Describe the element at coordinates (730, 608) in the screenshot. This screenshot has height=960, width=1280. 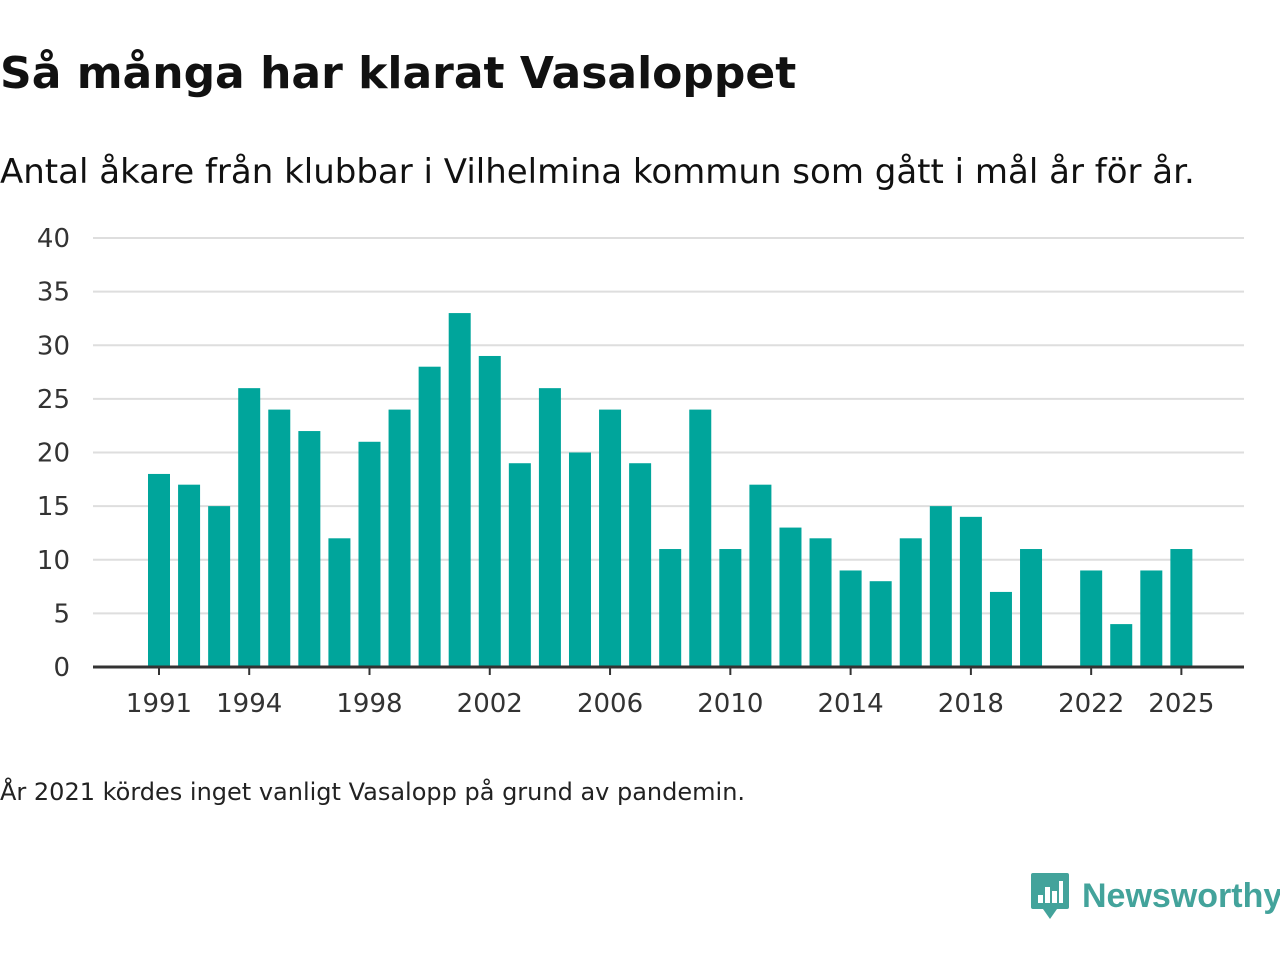
I see `bar-2010` at that location.